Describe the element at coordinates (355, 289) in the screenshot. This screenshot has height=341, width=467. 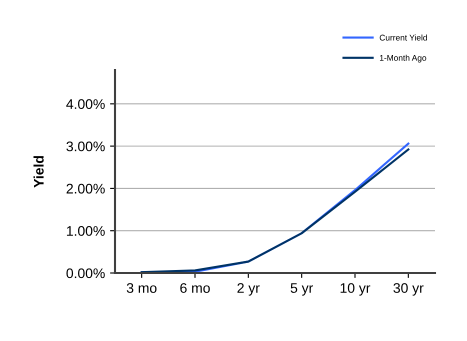
I see `x-tick-label: 10 yr` at that location.